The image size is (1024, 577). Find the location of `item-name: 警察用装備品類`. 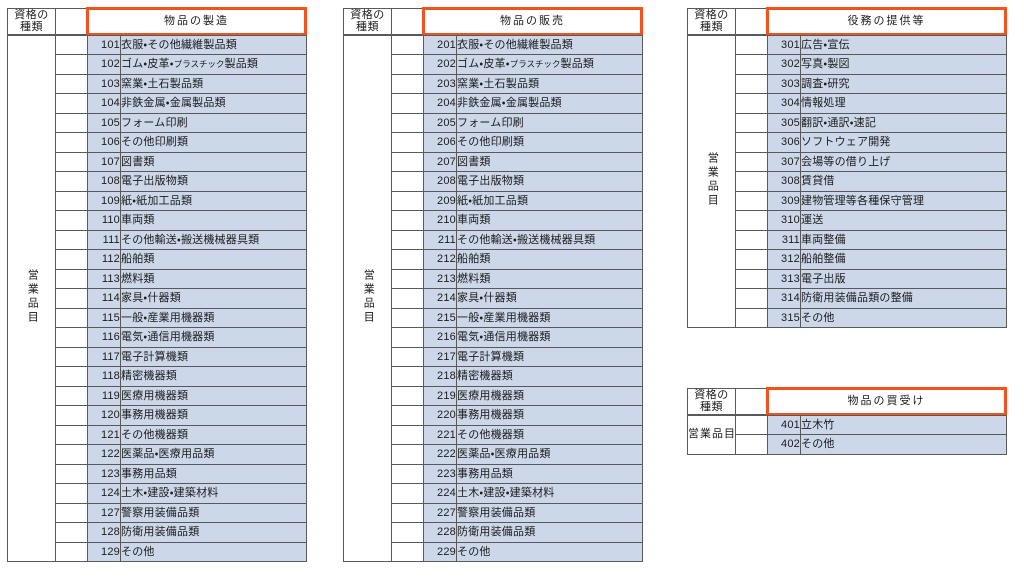

item-name: 警察用装備品類 is located at coordinates (213, 513).